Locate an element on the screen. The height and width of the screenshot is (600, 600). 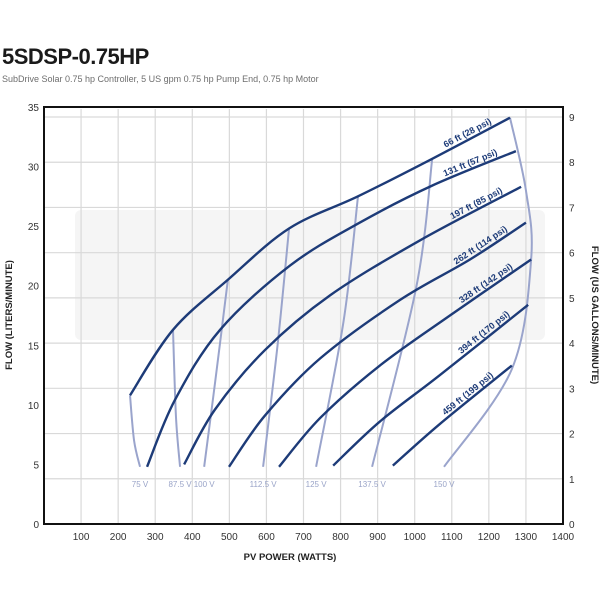
chart-title: 5SDSP-0.75HP is located at coordinates (75, 56).